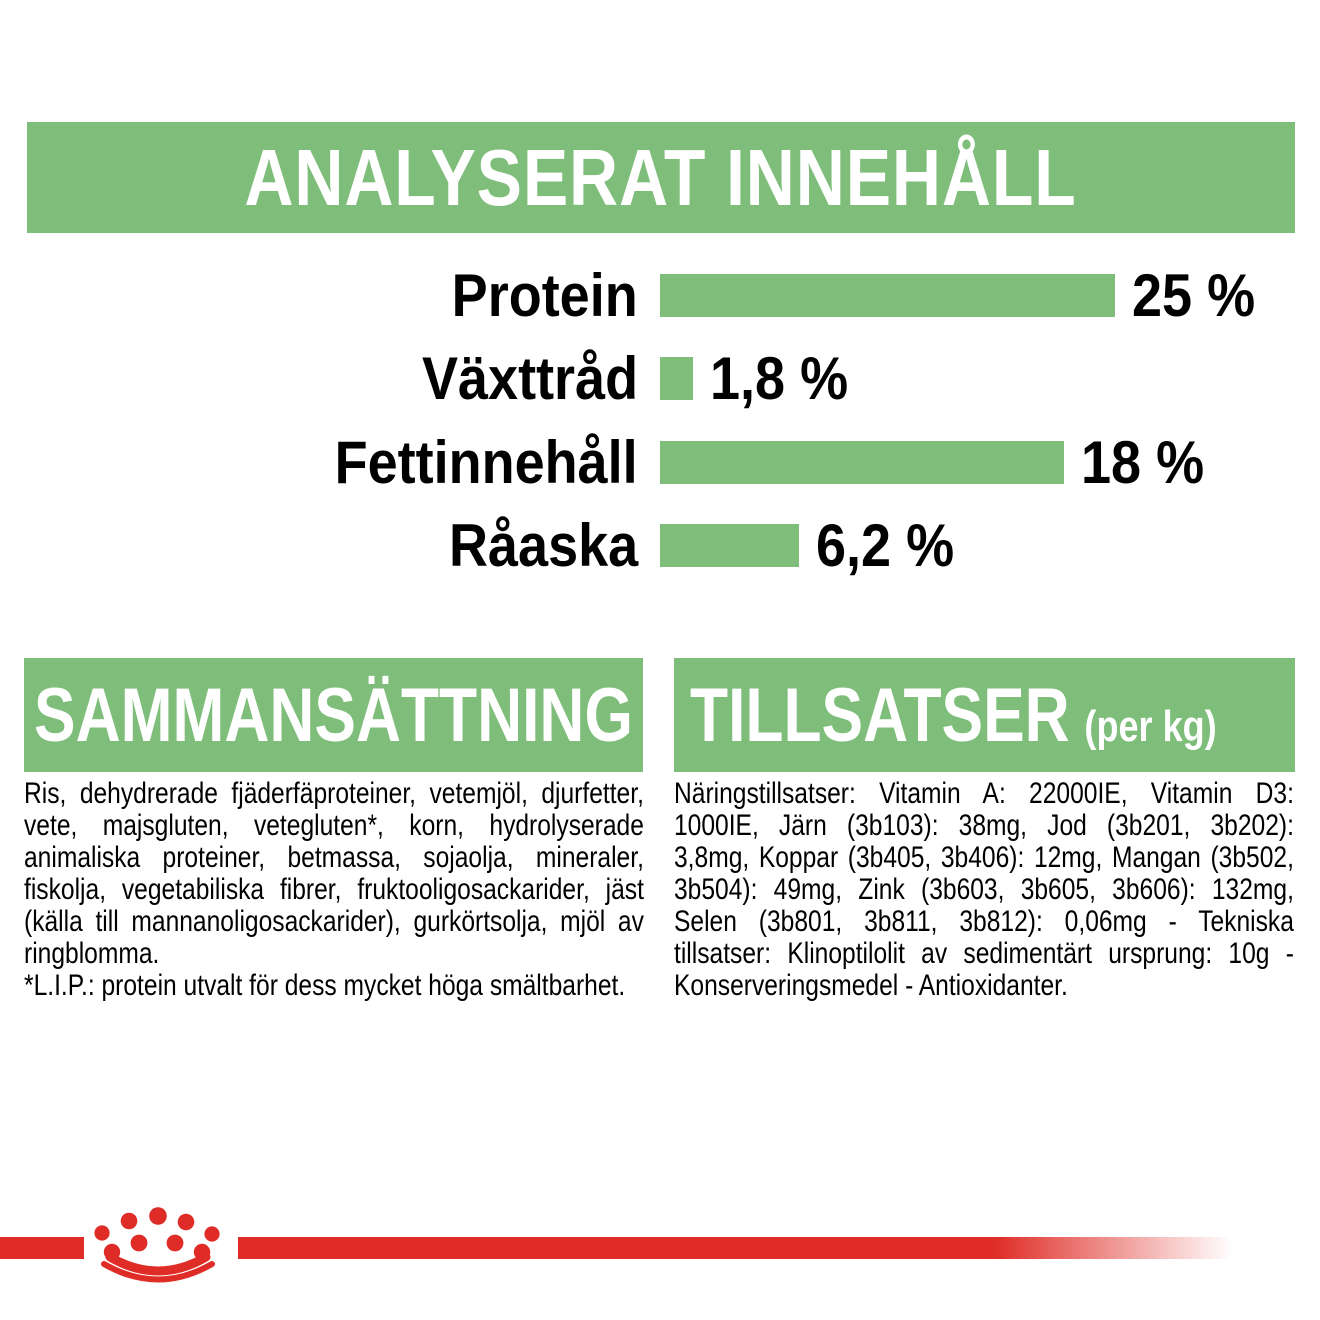 This screenshot has height=1320, width=1320. What do you see at coordinates (543, 545) in the screenshot?
I see `chart-category-label: Råaska` at bounding box center [543, 545].